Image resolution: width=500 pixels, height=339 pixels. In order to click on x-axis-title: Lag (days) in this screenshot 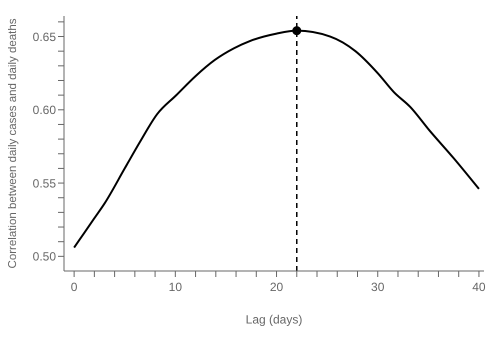, I will do `click(274, 319)`.